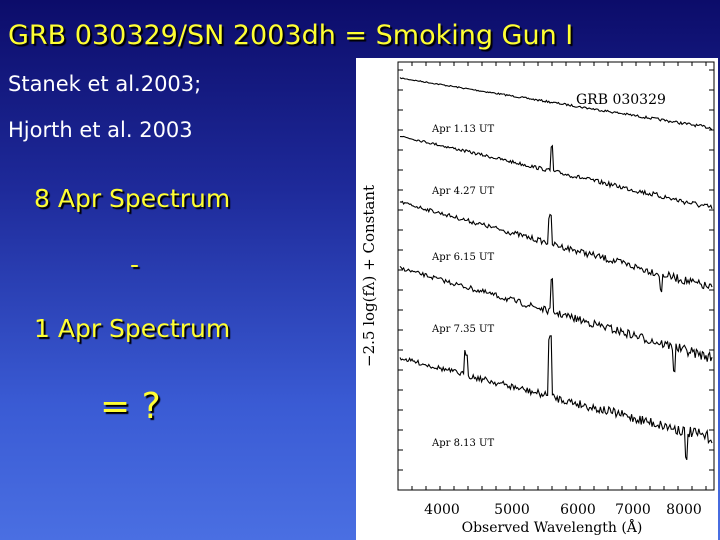 Image resolution: width=720 pixels, height=540 pixels. Describe the element at coordinates (684, 510) in the screenshot. I see `x-tick-8000: 8000` at that location.